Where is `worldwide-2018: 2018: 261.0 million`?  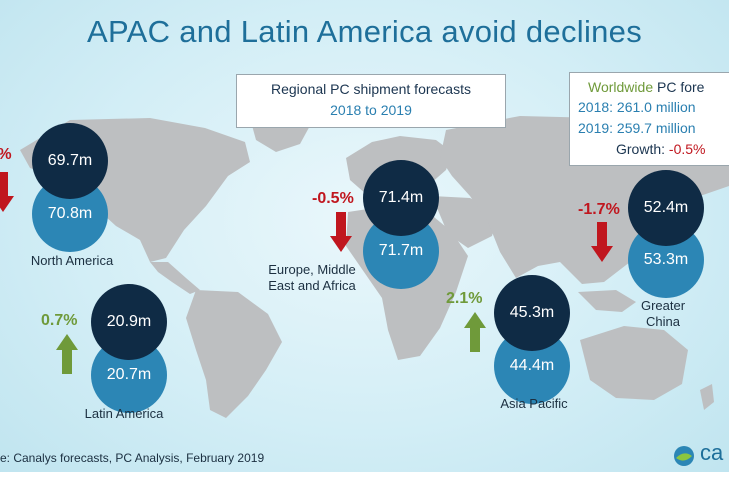
worldwide-2018: 2018: 261.0 million is located at coordinates (637, 107).